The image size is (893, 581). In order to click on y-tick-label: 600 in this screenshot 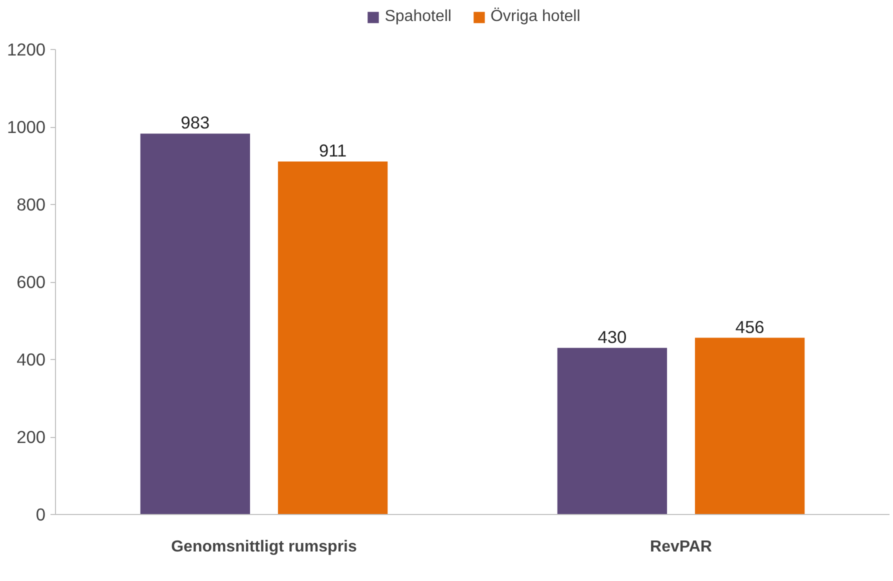, I will do `click(31, 282)`.